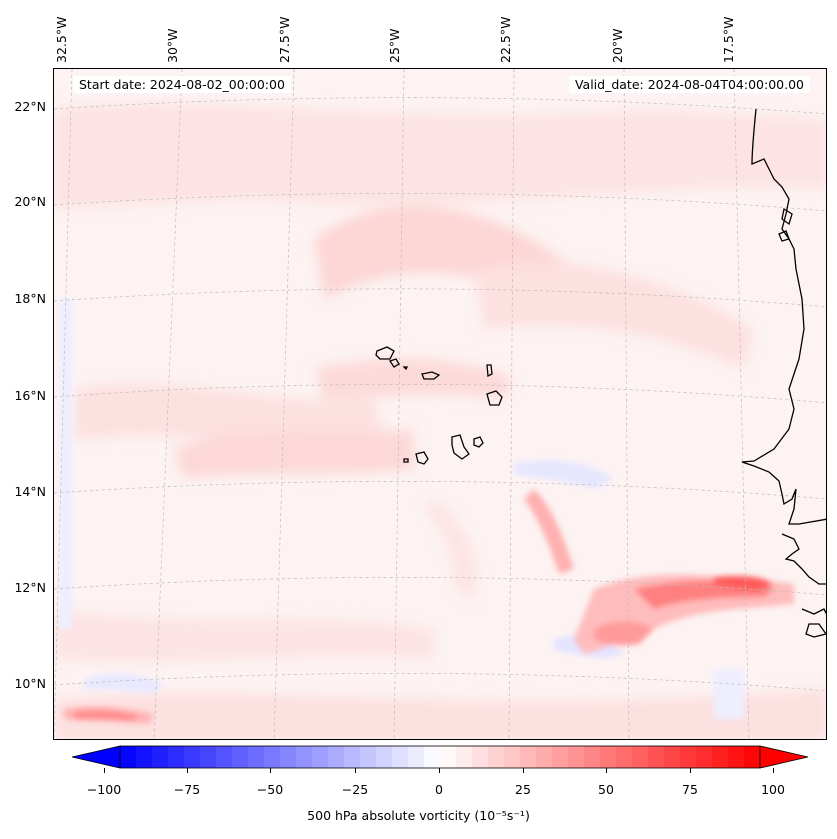 The width and height of the screenshot is (837, 839). What do you see at coordinates (617, 45) in the screenshot?
I see `lon-label-20w: 20°W` at bounding box center [617, 45].